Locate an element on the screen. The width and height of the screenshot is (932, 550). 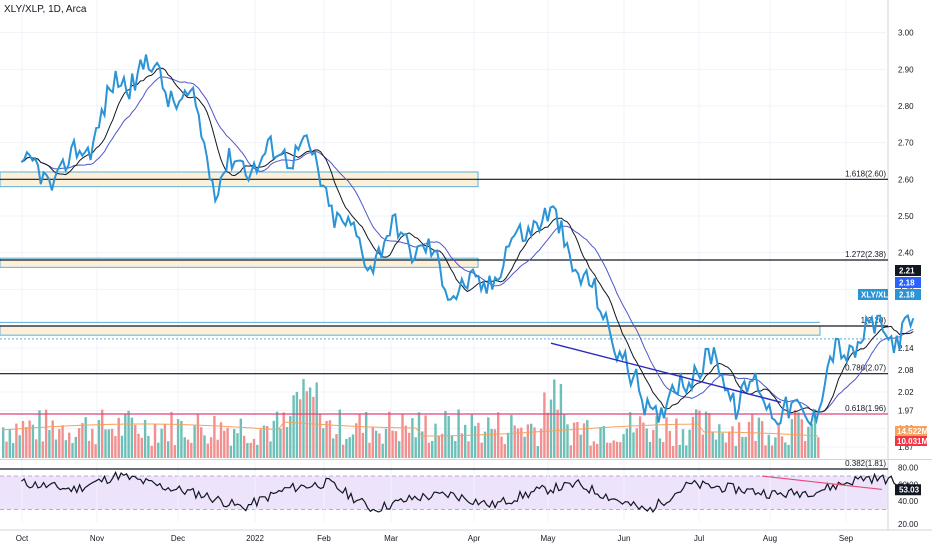
price-tag-box is located at coordinates (908, 270).